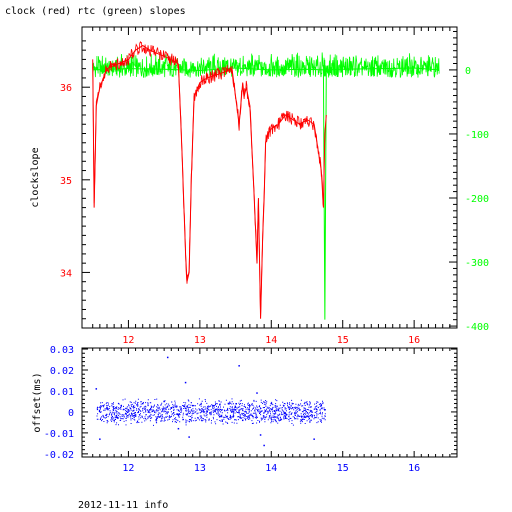 This screenshot has width=512, height=512. I want to click on y-axis-label: offset(ms), so click(37, 402).